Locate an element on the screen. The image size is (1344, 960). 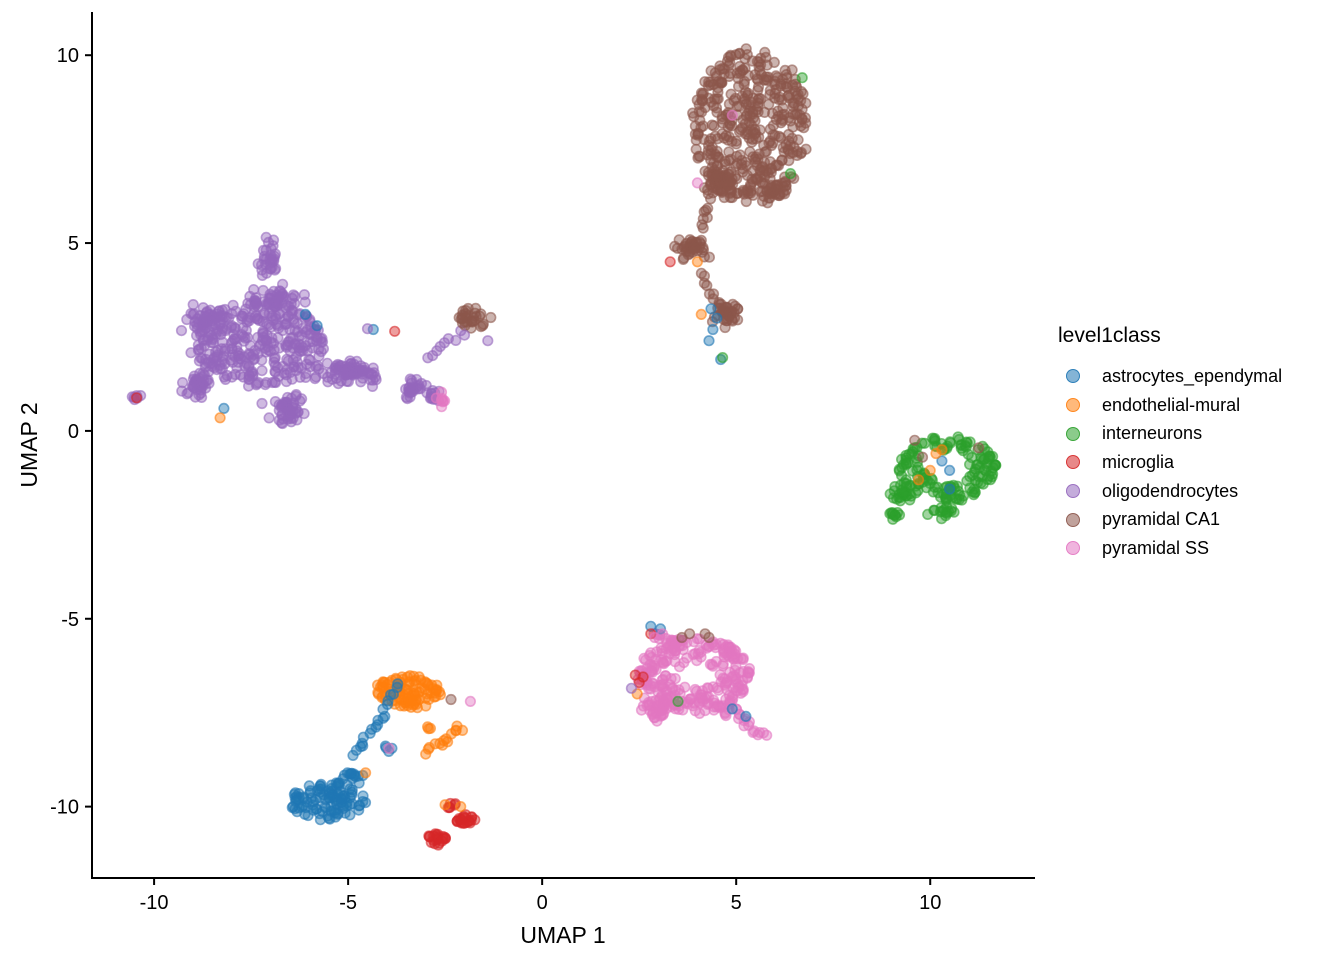
y-axis-ticks: -10 -5 0 5 10 is located at coordinates (71, 432).